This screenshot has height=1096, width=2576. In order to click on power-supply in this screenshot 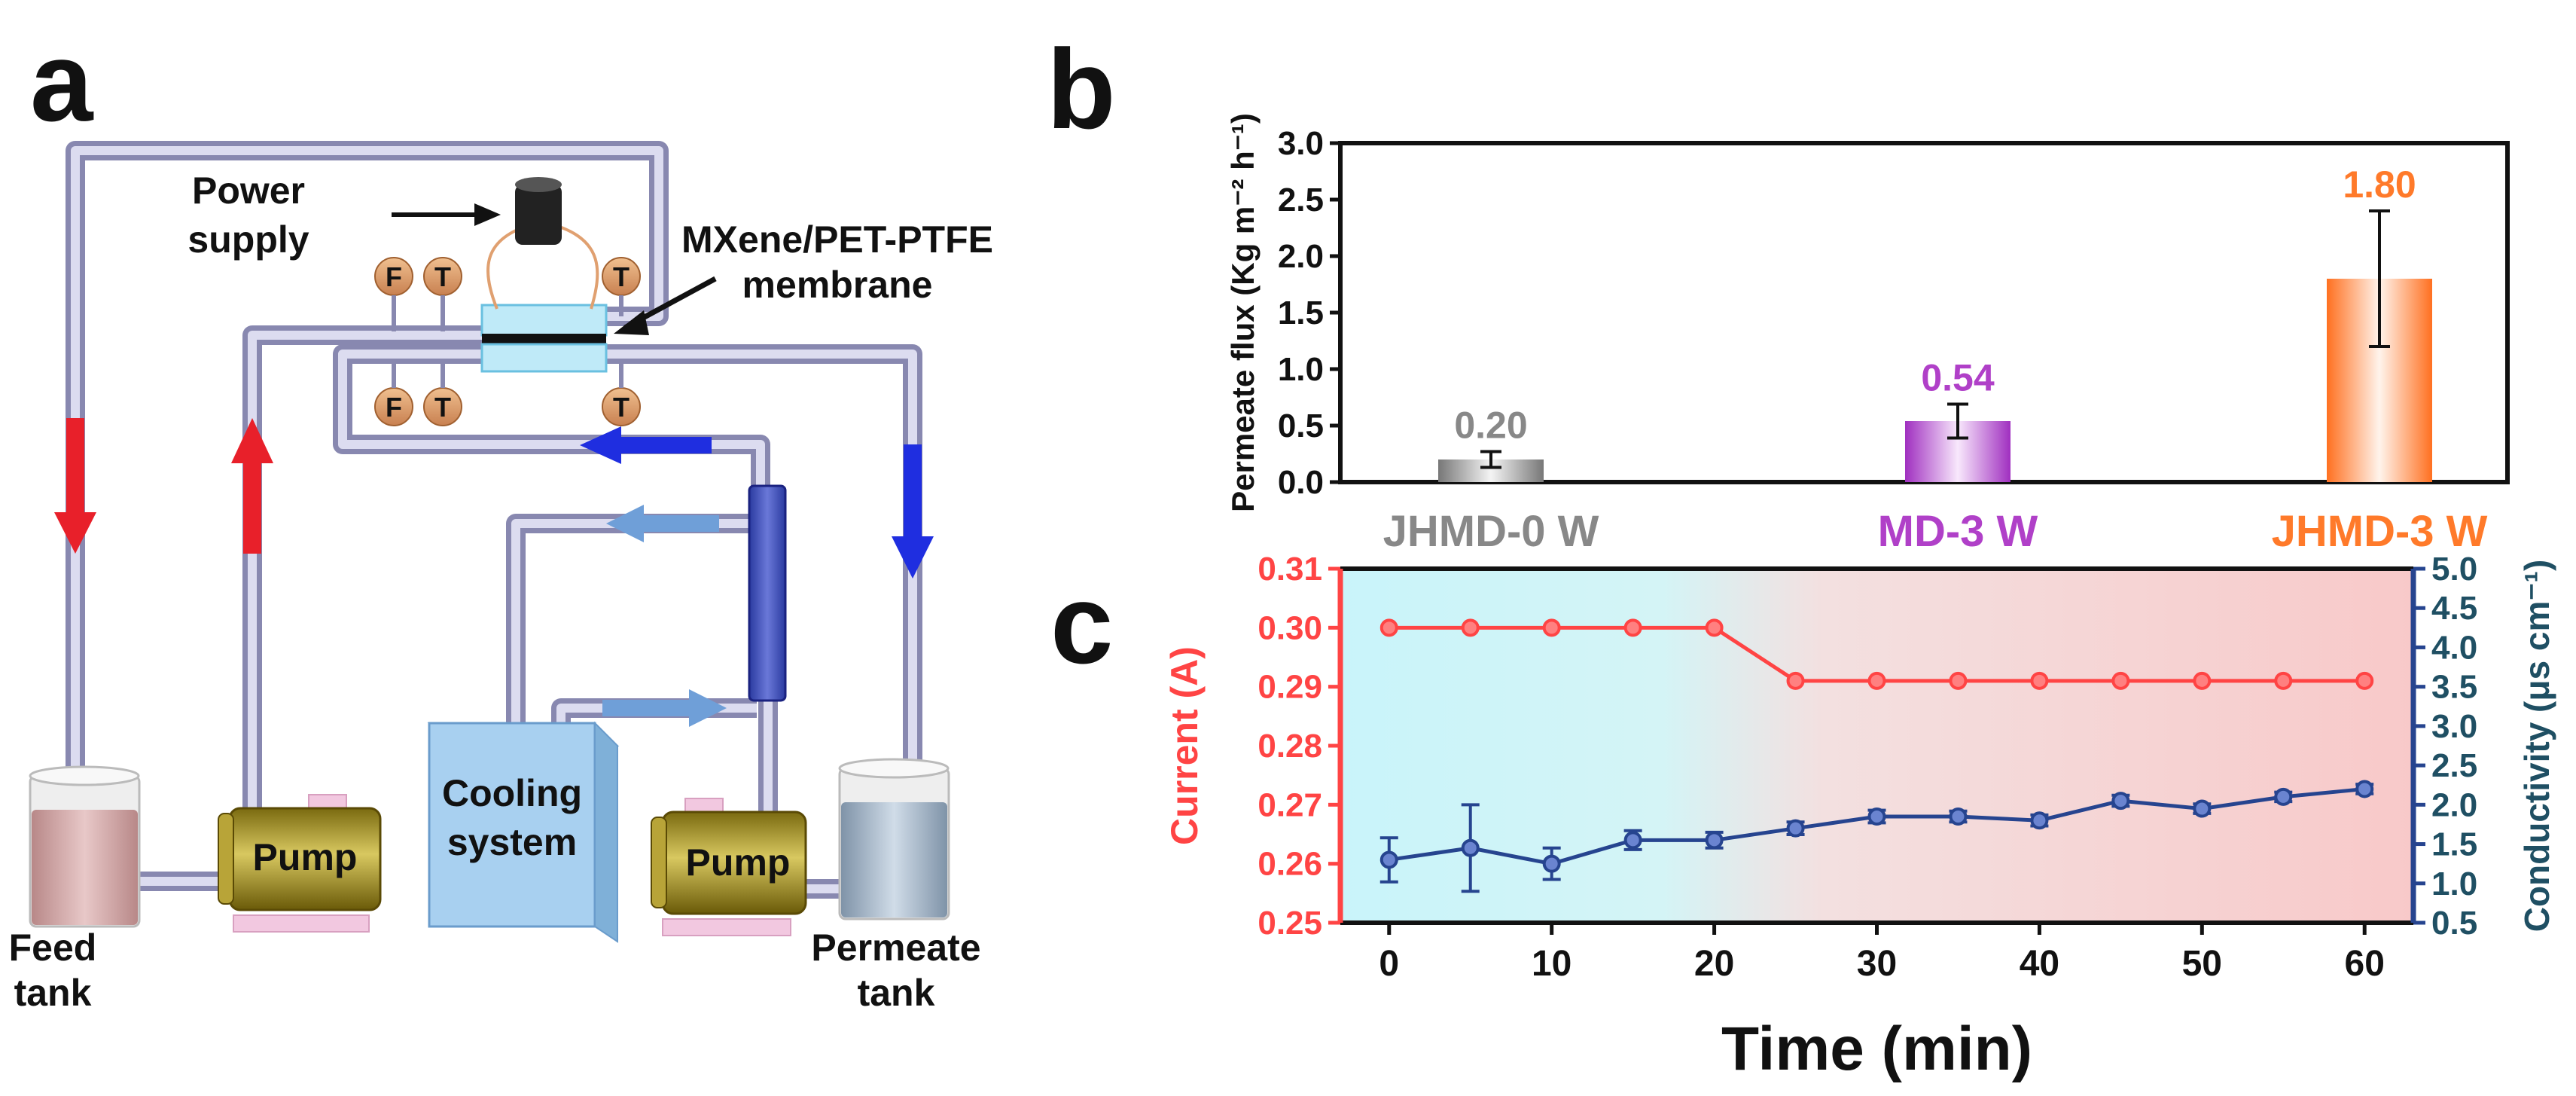, I will do `click(542, 243)`.